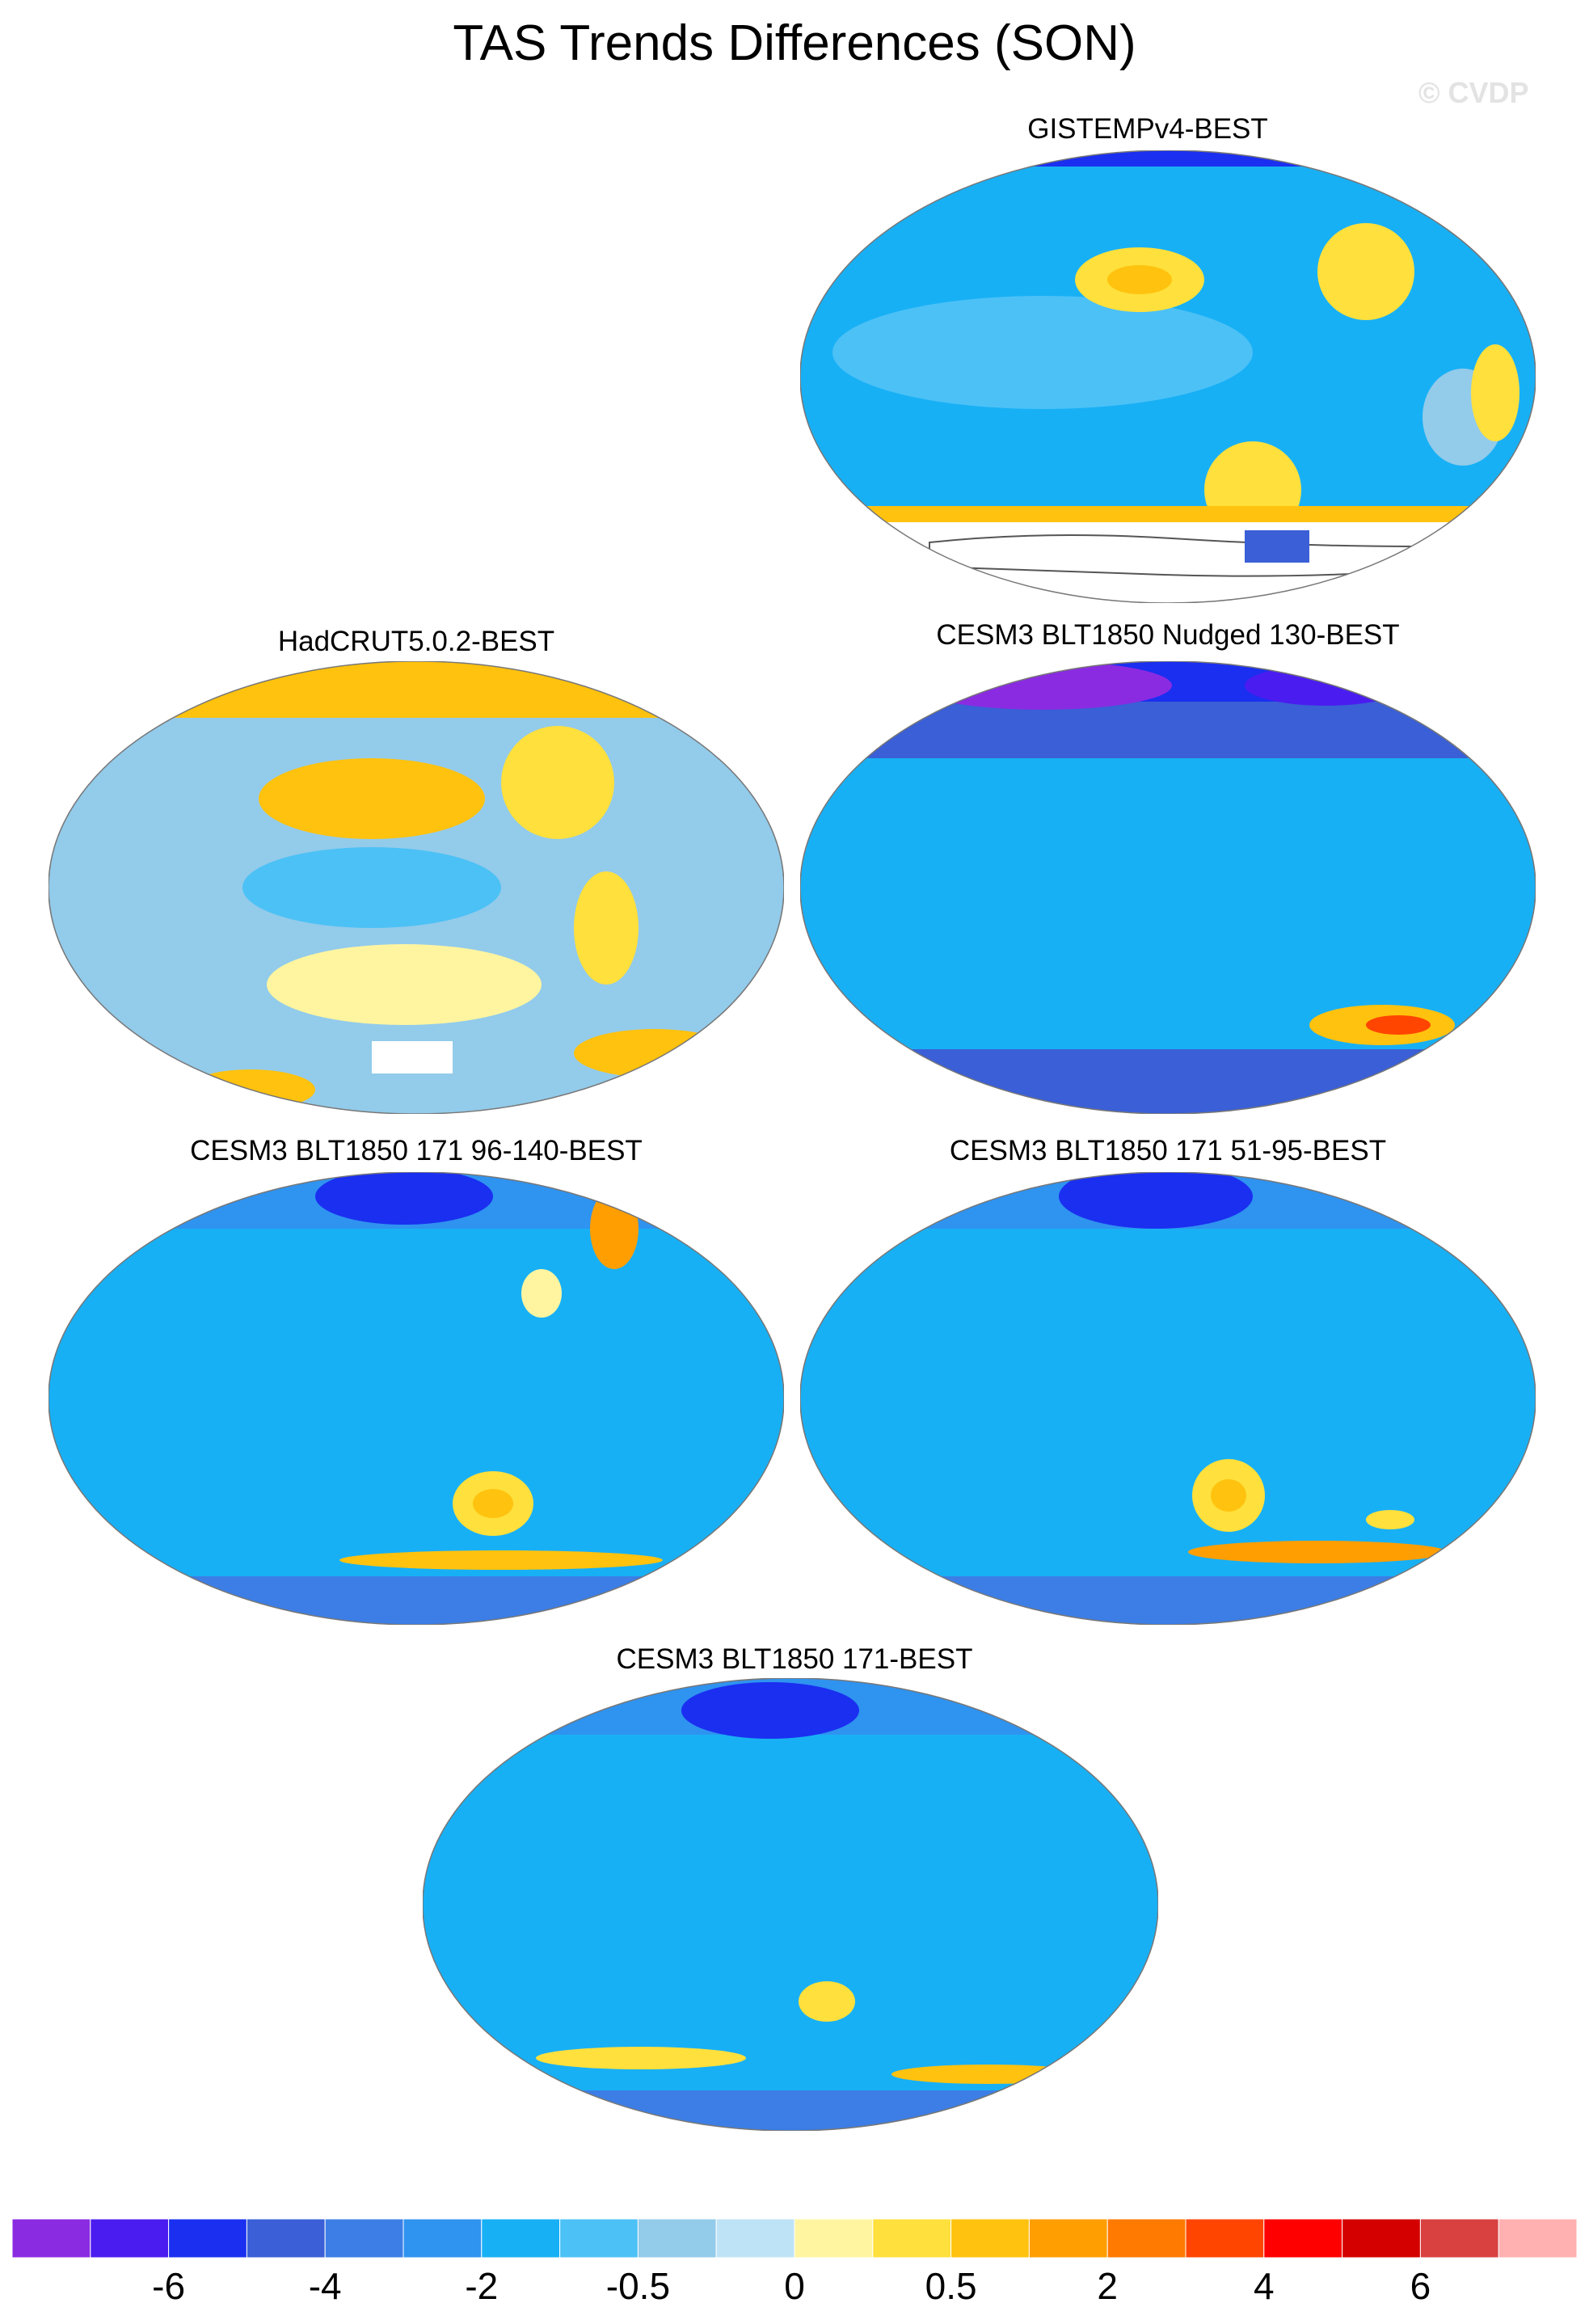  Describe the element at coordinates (1147, 129) in the screenshot. I see `panel-title-gistemp: GISTEMPv4-BEST` at that location.